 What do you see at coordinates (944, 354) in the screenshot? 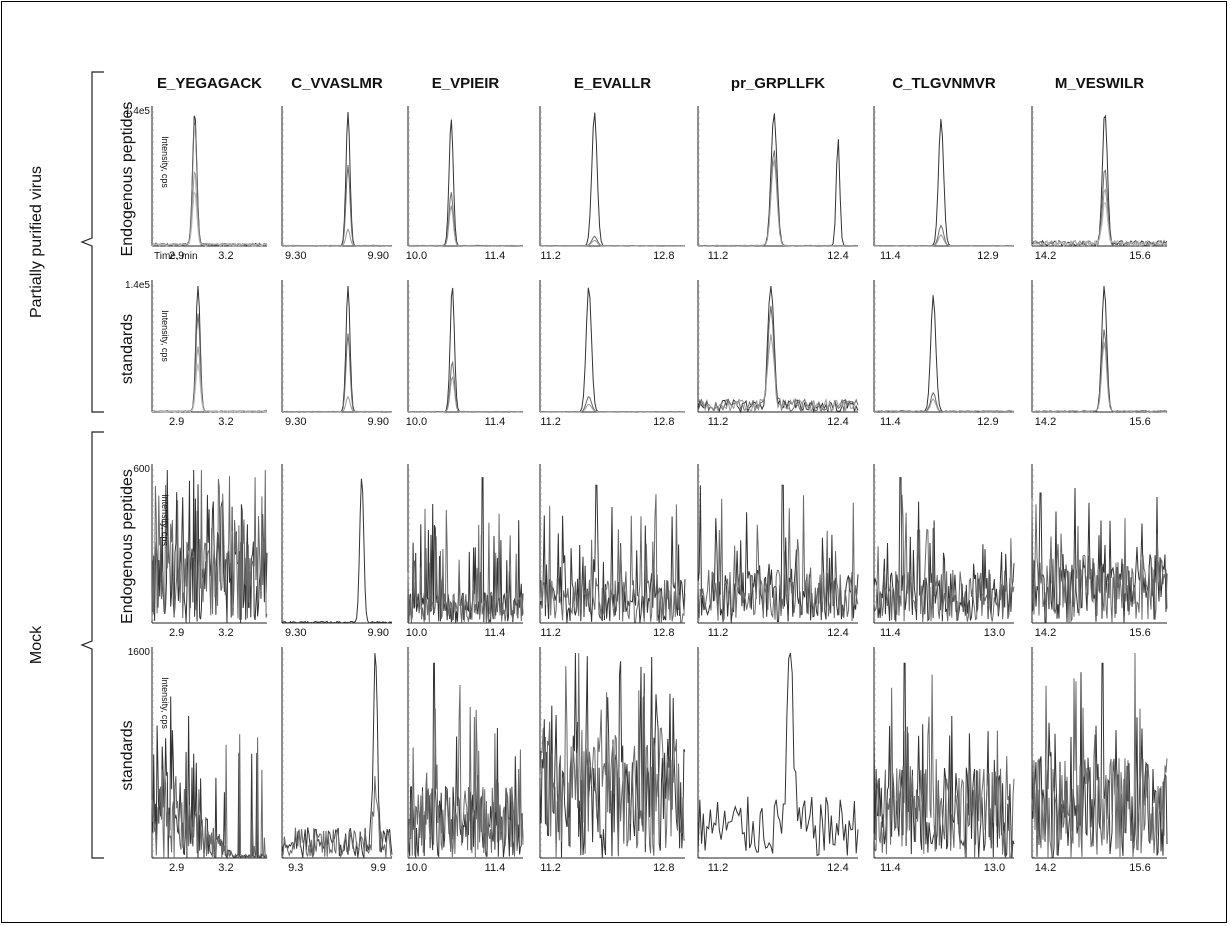
I see `chart-panel: 11.4 12.9` at bounding box center [944, 354].